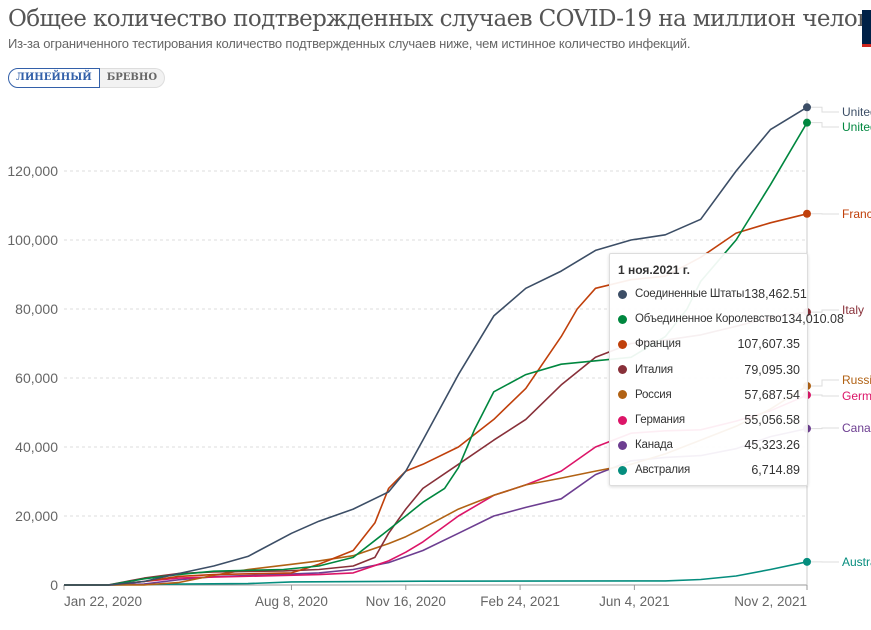  What do you see at coordinates (770, 601) in the screenshot?
I see `x-tick-label: Nov 2, 2021` at bounding box center [770, 601].